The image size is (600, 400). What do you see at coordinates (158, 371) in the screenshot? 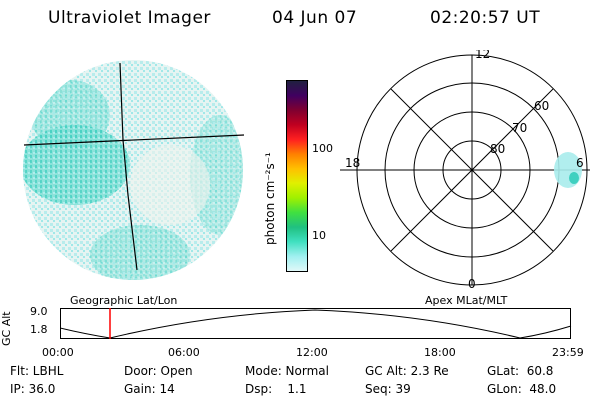
I see `status-door: Door: Open` at bounding box center [158, 371].